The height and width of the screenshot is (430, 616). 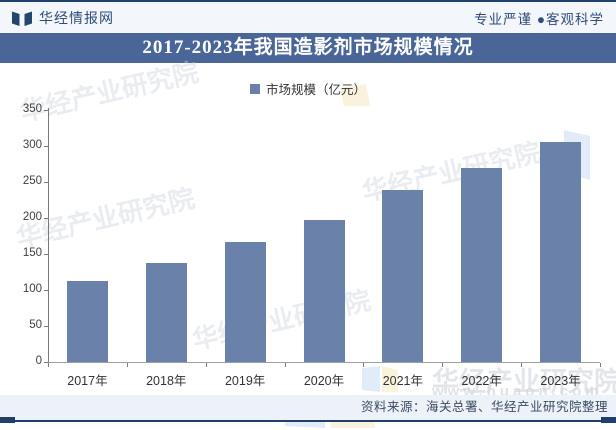 What do you see at coordinates (32, 217) in the screenshot?
I see `y-axis-tick-label: 200` at bounding box center [32, 217].